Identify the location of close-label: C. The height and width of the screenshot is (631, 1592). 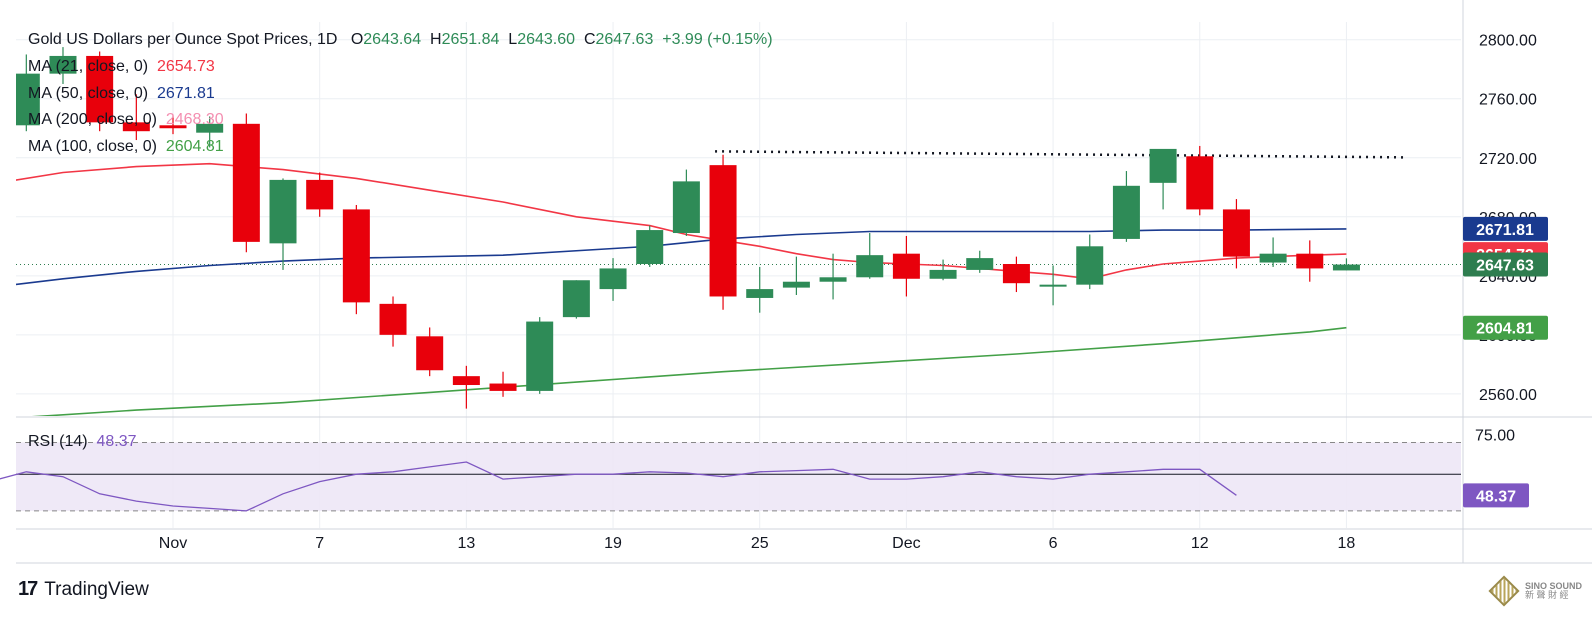
(589, 39).